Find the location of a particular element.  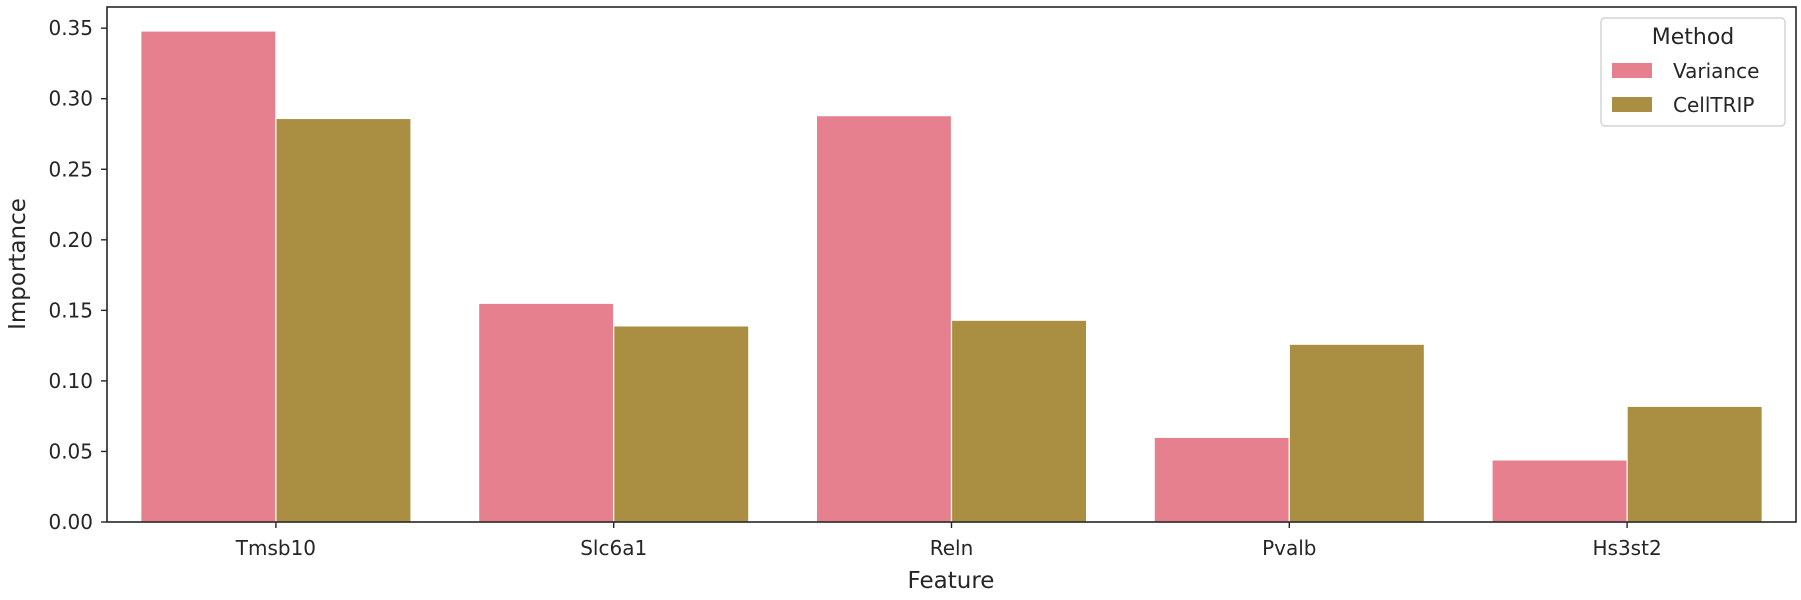

legend-swatch-variance is located at coordinates (1632, 70).